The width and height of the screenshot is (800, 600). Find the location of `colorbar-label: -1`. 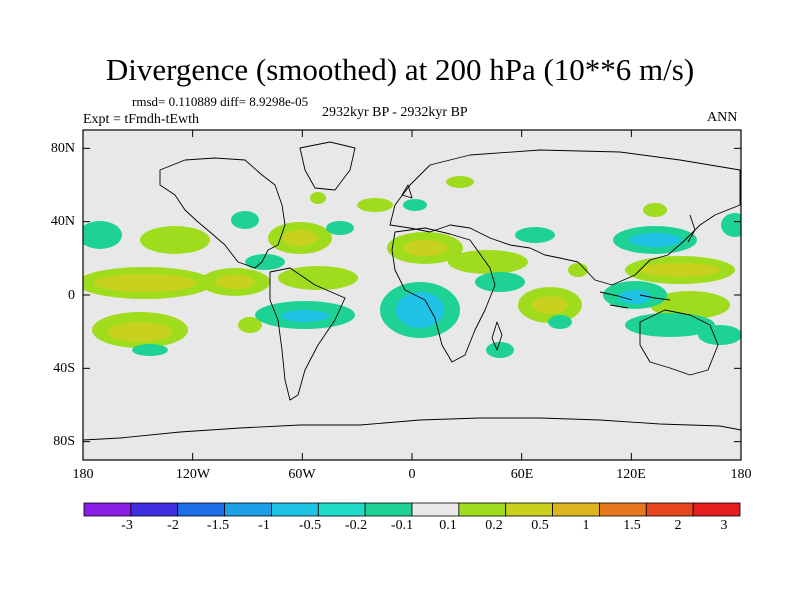

colorbar-label: -1 is located at coordinates (264, 525).